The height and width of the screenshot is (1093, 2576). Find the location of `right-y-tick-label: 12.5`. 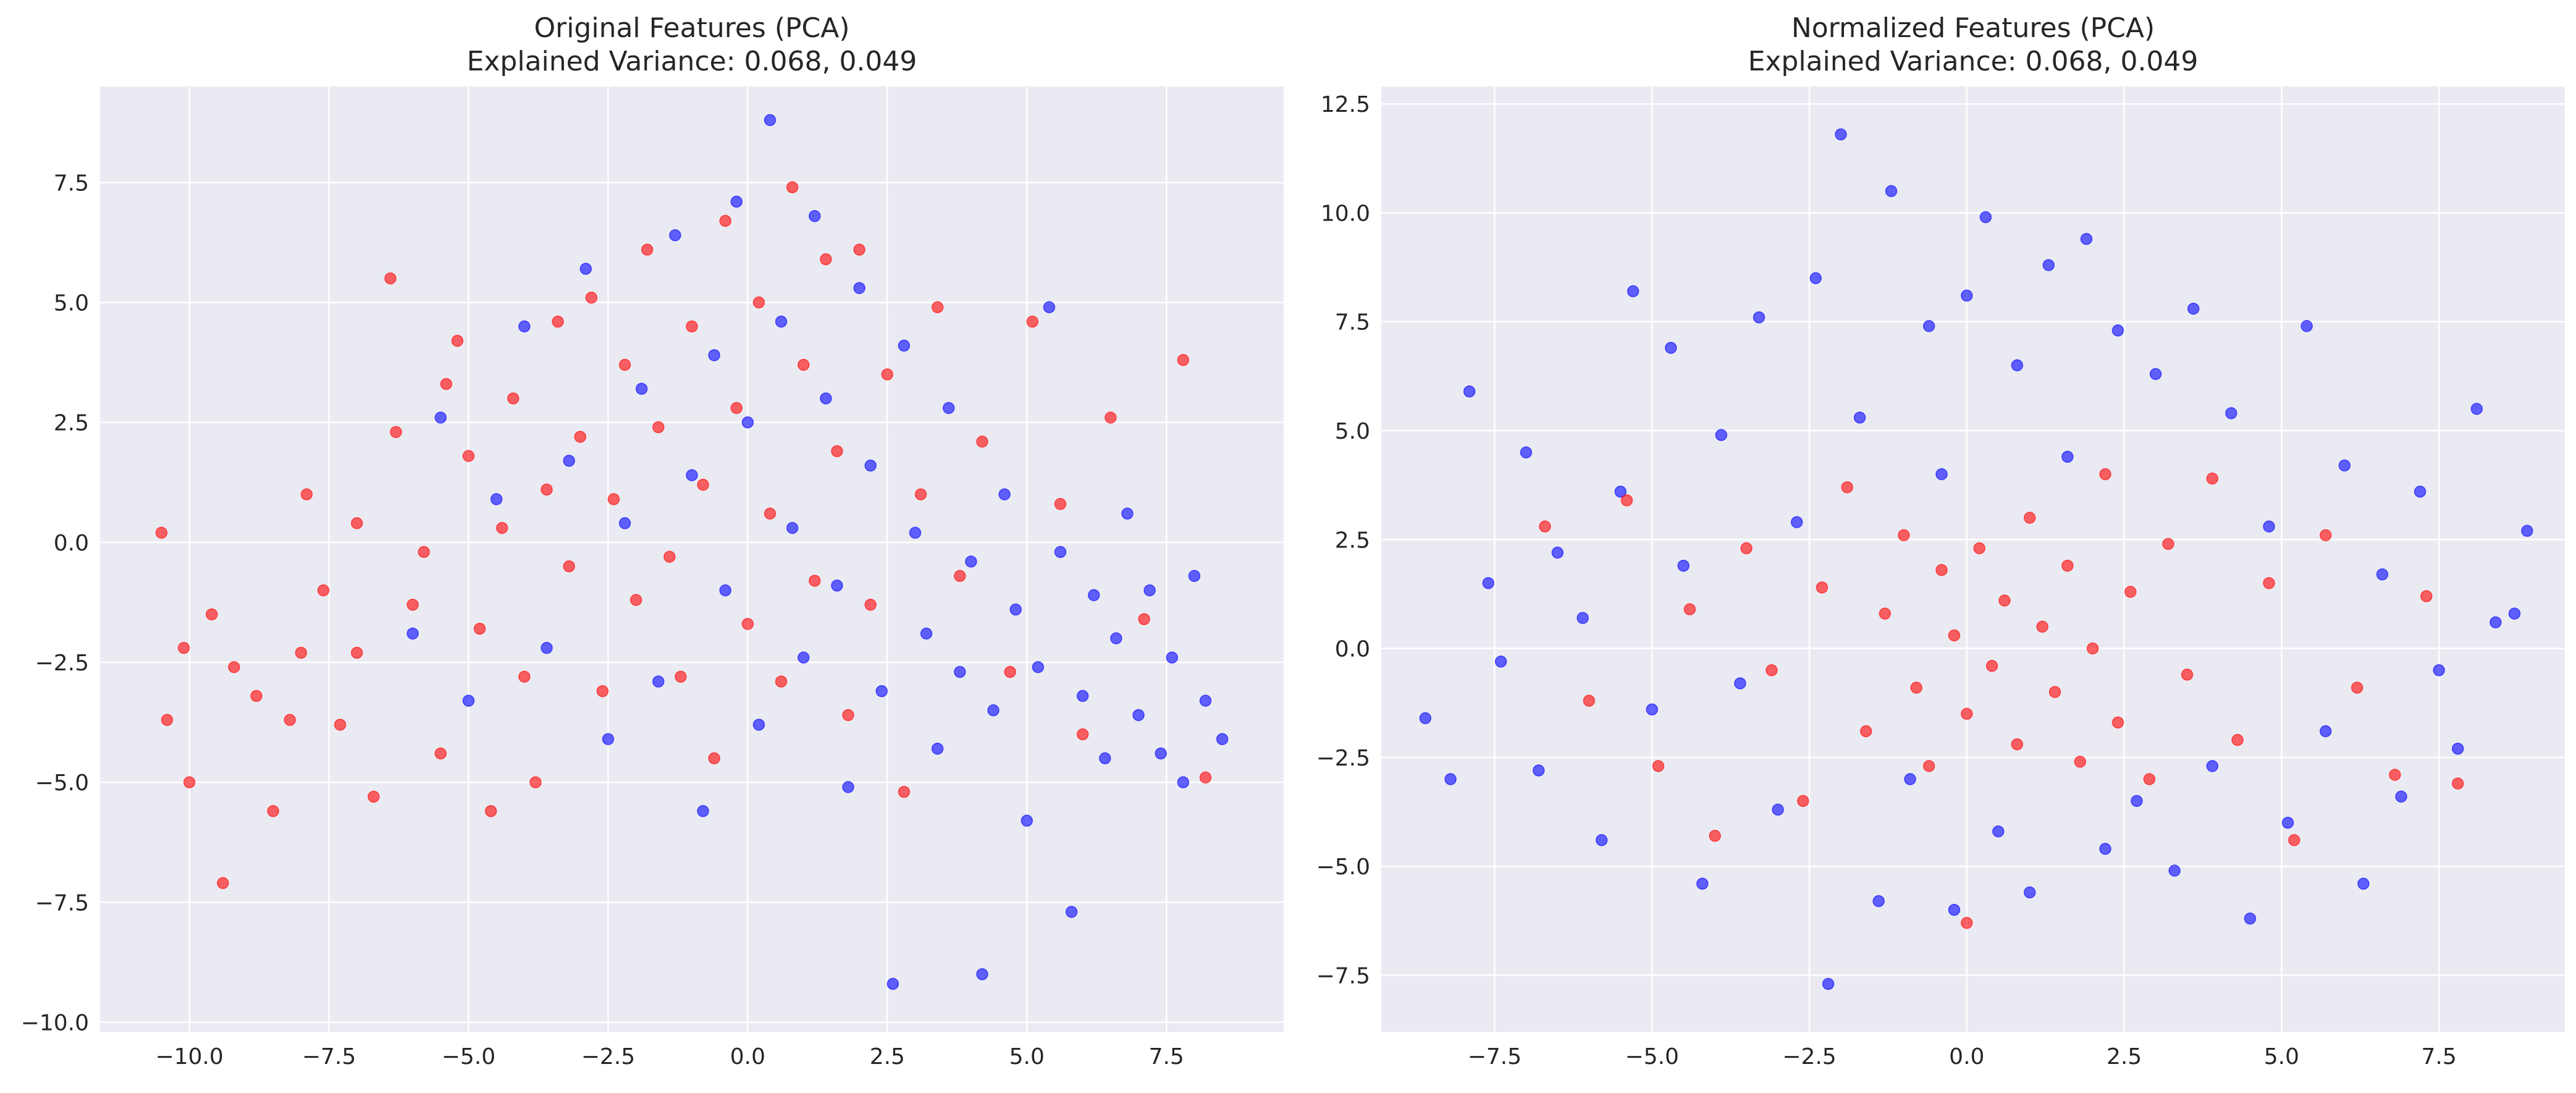

right-y-tick-label: 12.5 is located at coordinates (1345, 104).